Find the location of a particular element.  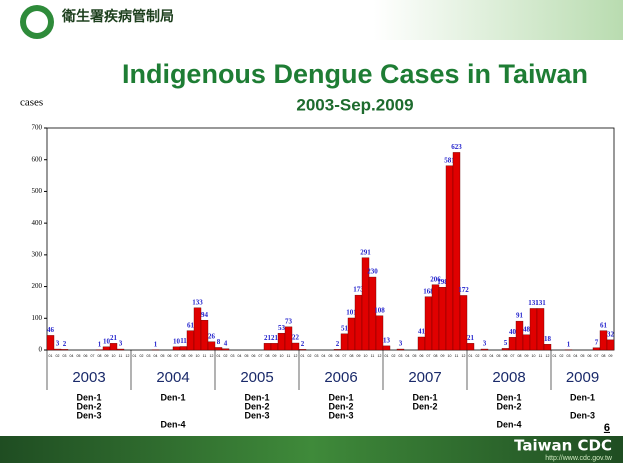

y-axis-label: cases is located at coordinates (31, 103).